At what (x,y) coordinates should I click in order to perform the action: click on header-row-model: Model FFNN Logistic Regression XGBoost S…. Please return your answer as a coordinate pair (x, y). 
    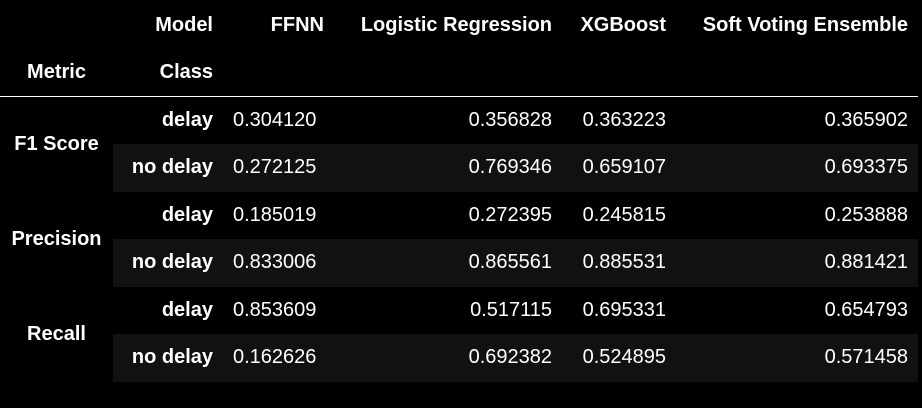
    Looking at the image, I should click on (459, 25).